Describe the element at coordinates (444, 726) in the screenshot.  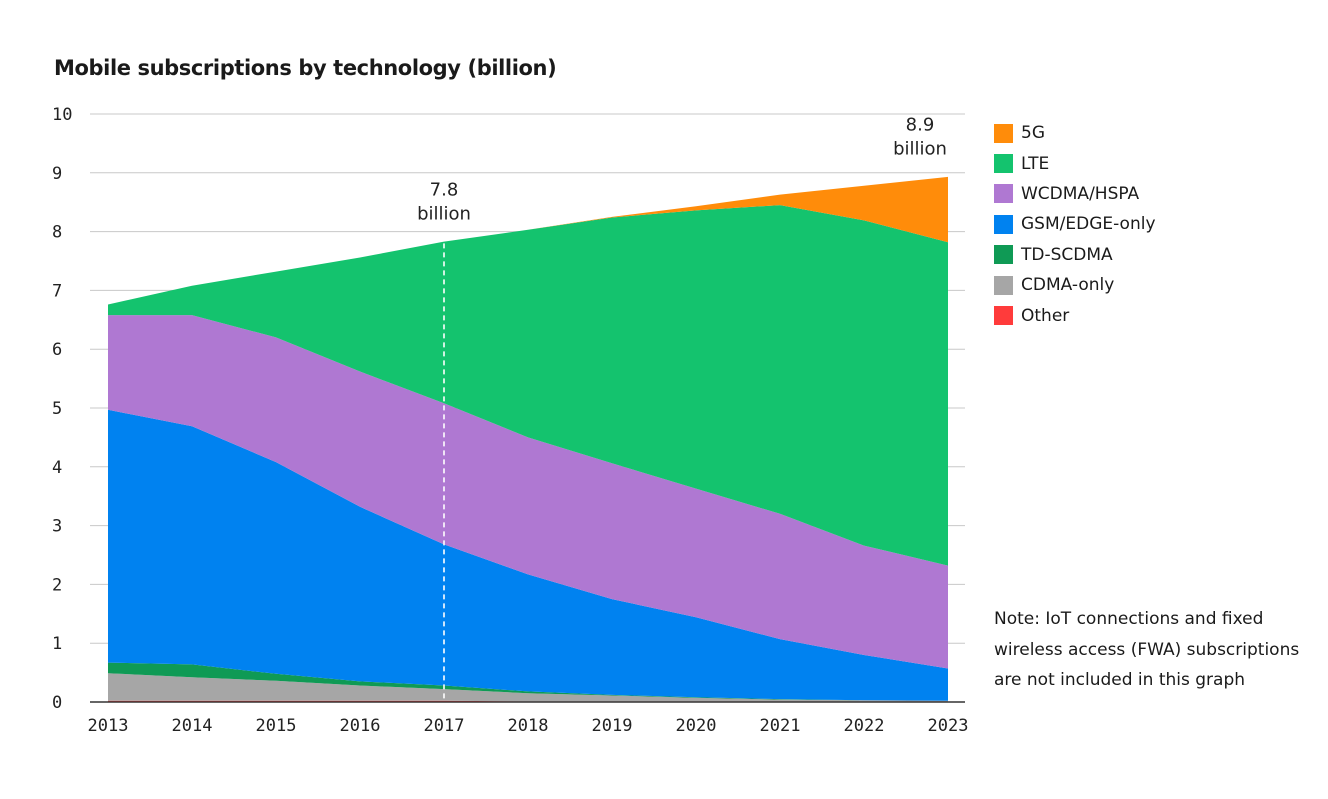
I see `x-tick-label: 2017` at that location.